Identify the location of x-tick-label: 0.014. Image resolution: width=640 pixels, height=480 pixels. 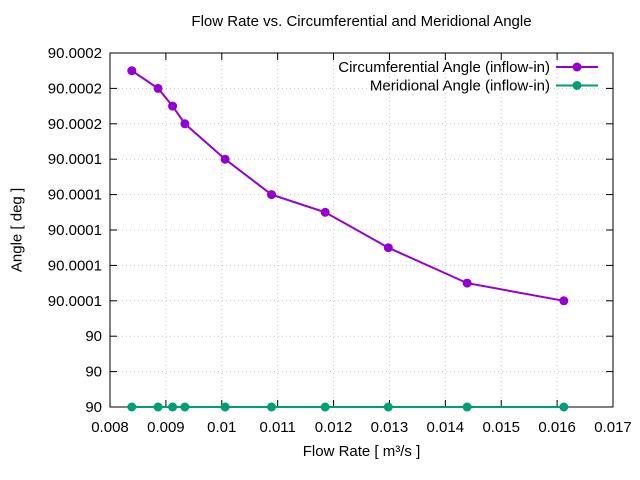
(446, 427).